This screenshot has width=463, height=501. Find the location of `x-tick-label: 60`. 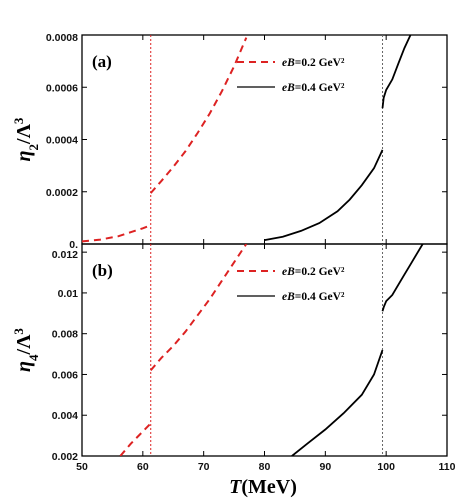

x-tick-label: 60 is located at coordinates (143, 467).